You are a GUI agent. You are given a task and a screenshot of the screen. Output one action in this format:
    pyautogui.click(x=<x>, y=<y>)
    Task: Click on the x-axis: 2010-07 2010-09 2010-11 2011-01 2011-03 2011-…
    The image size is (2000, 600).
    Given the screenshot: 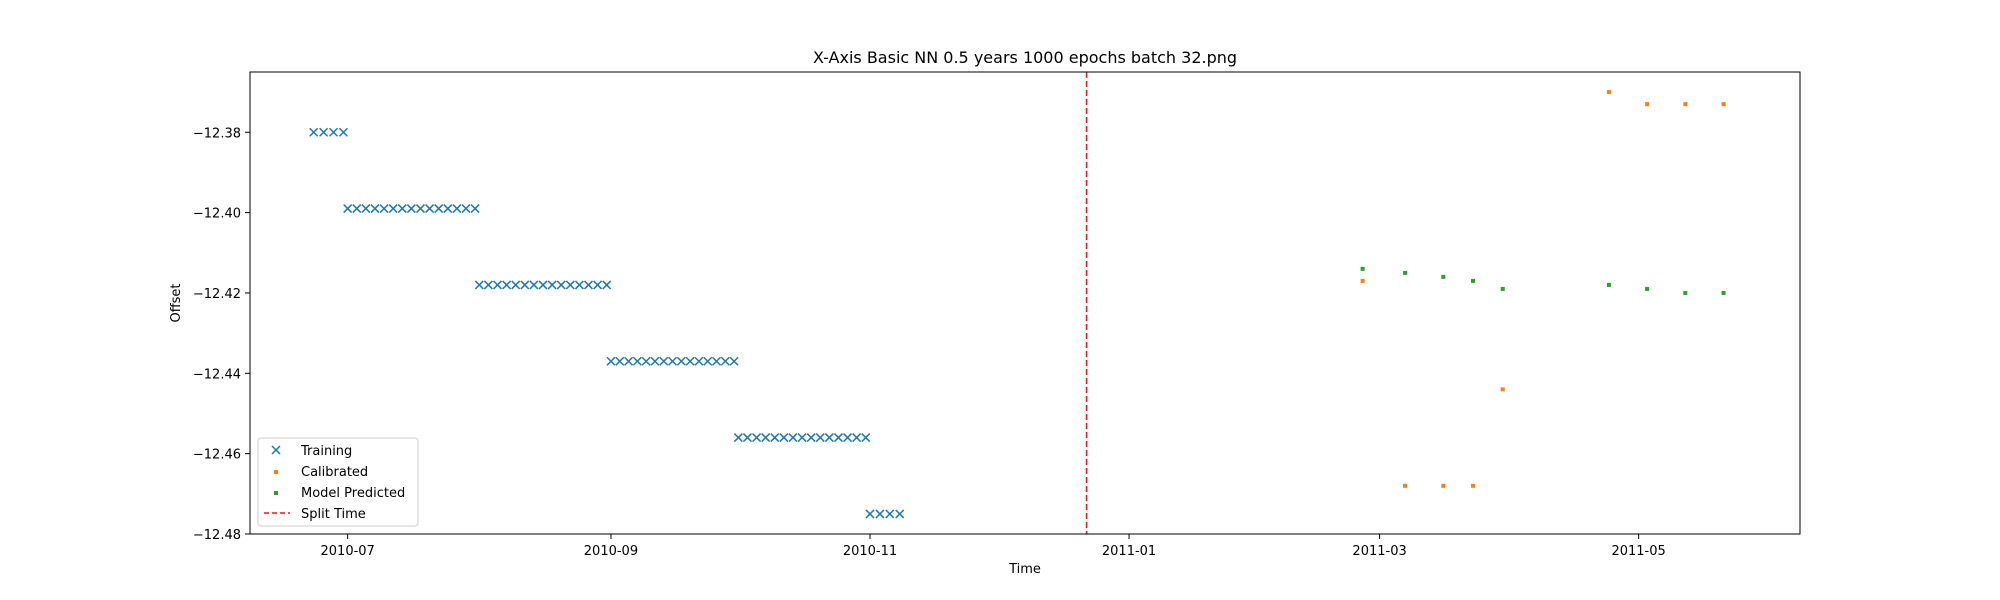 What is the action you would take?
    pyautogui.click(x=993, y=546)
    